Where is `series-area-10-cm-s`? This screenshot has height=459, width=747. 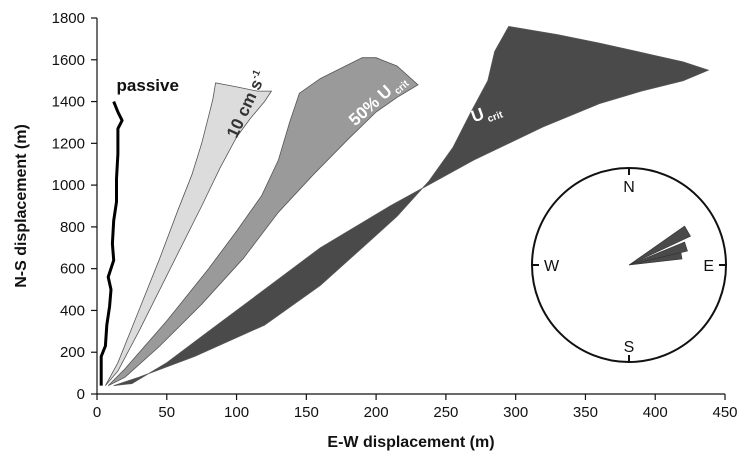 series-area-10-cm-s is located at coordinates (189, 234).